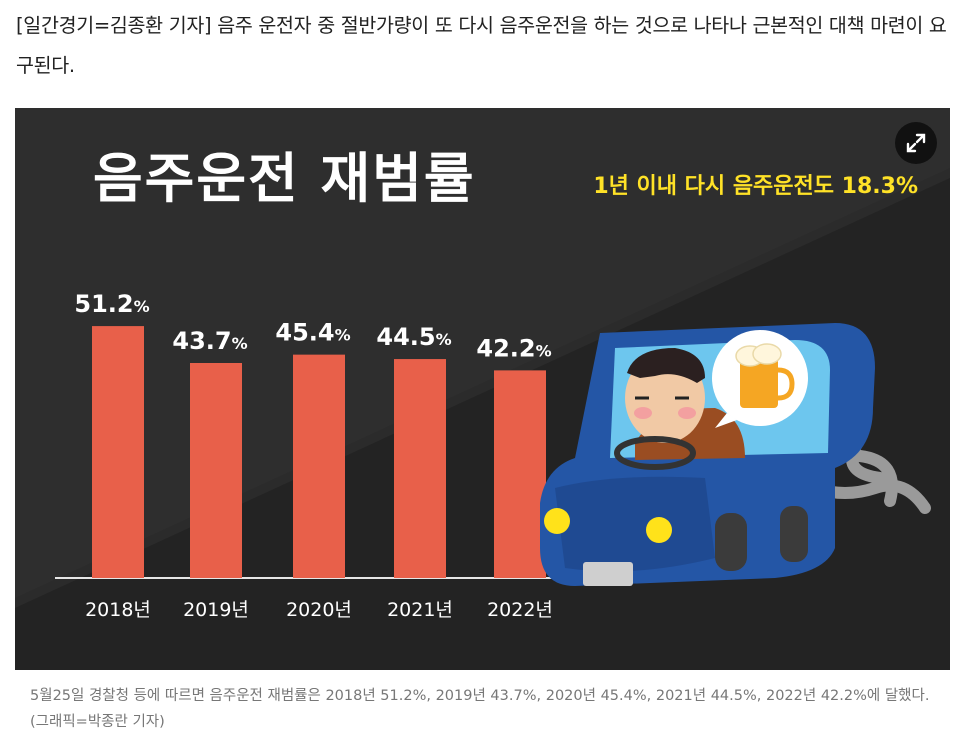 This screenshot has width=966, height=737. What do you see at coordinates (679, 409) in the screenshot?
I see `driver-icon` at bounding box center [679, 409].